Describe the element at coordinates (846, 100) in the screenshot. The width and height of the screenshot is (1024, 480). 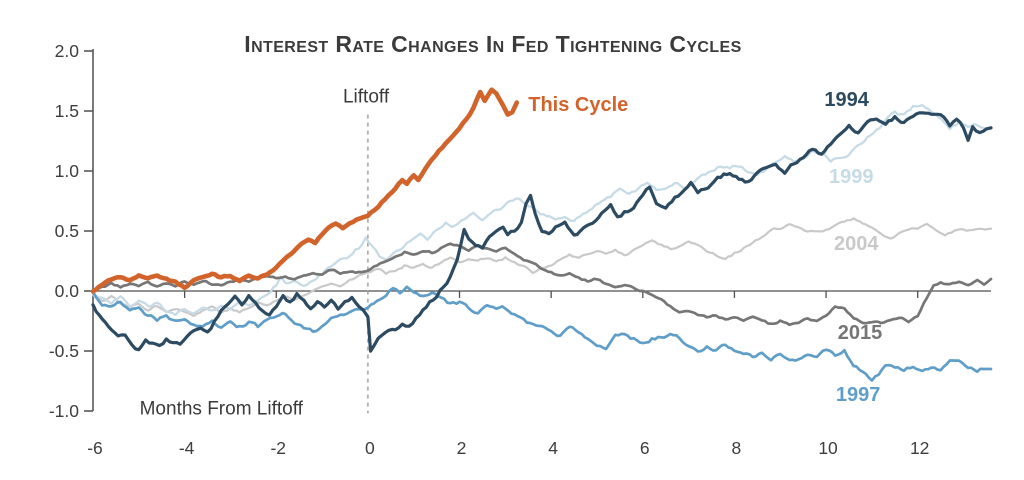
I see `series-label-1994: 1994` at that location.